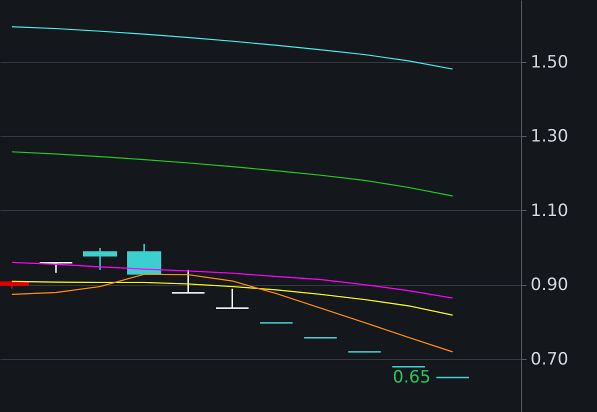  Describe the element at coordinates (549, 62) in the screenshot. I see `y-tick-label: 1.50` at that location.